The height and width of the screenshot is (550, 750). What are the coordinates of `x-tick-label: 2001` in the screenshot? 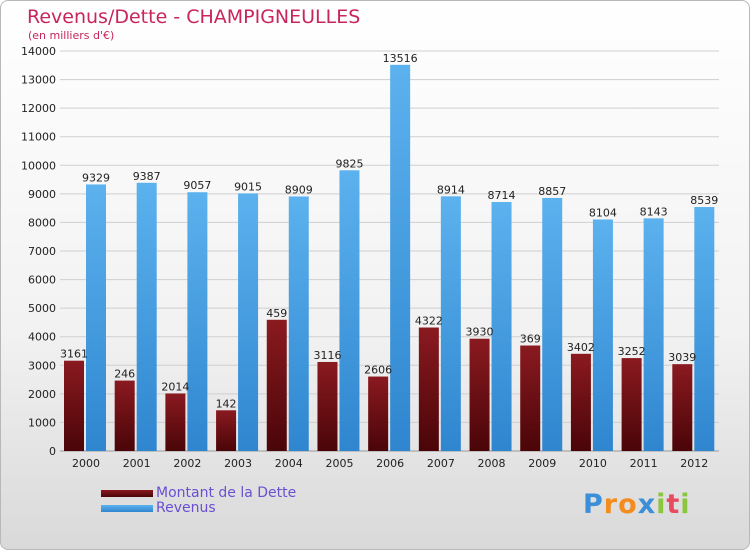 It's located at (137, 463).